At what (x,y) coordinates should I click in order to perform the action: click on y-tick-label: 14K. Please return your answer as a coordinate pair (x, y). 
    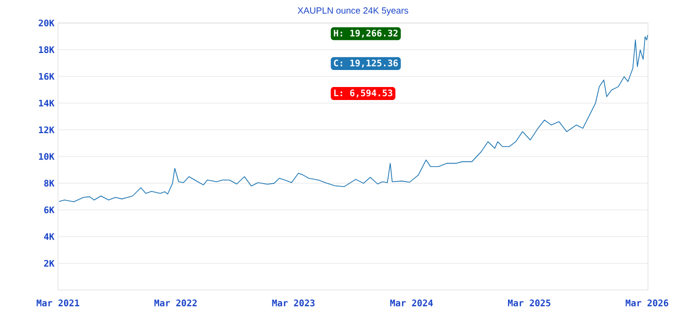
    Looking at the image, I should click on (46, 103).